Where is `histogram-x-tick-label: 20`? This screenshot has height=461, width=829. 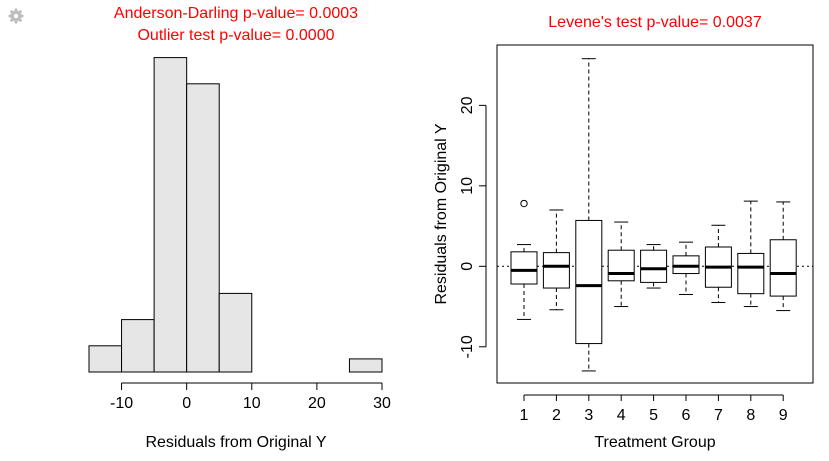 histogram-x-tick-label: 20 is located at coordinates (317, 403).